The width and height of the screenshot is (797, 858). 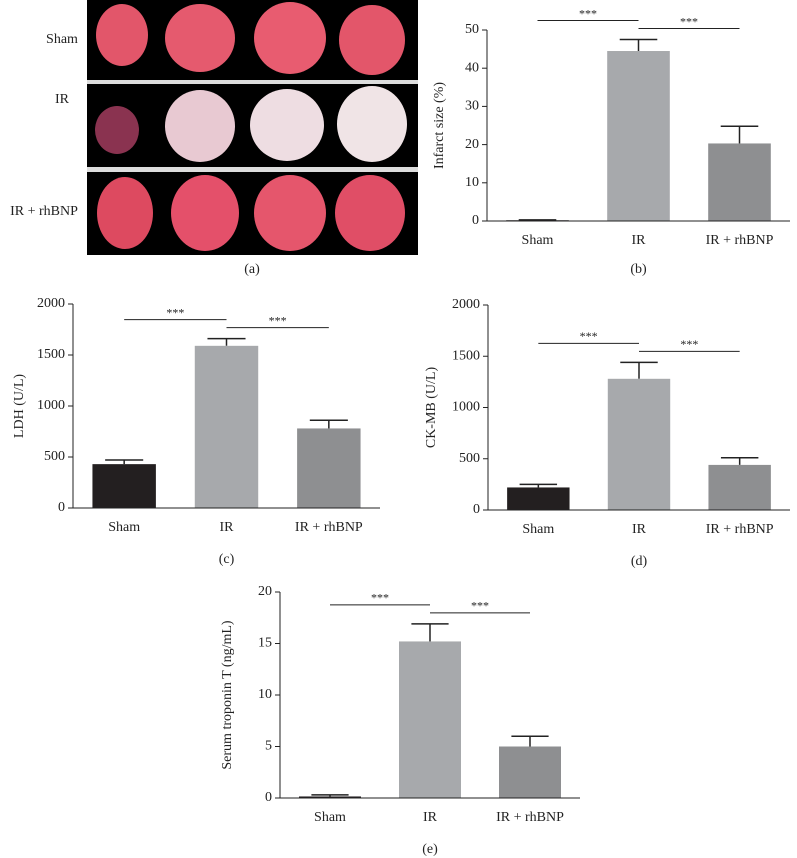 What do you see at coordinates (252, 269) in the screenshot?
I see `panel-caption: (a)` at bounding box center [252, 269].